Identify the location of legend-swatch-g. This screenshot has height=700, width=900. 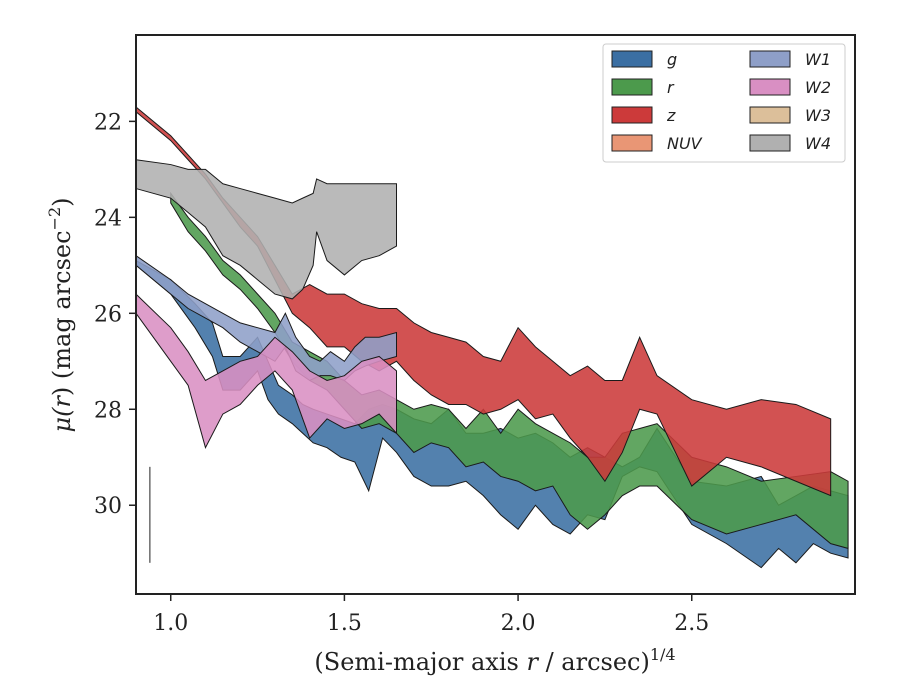
(632, 59).